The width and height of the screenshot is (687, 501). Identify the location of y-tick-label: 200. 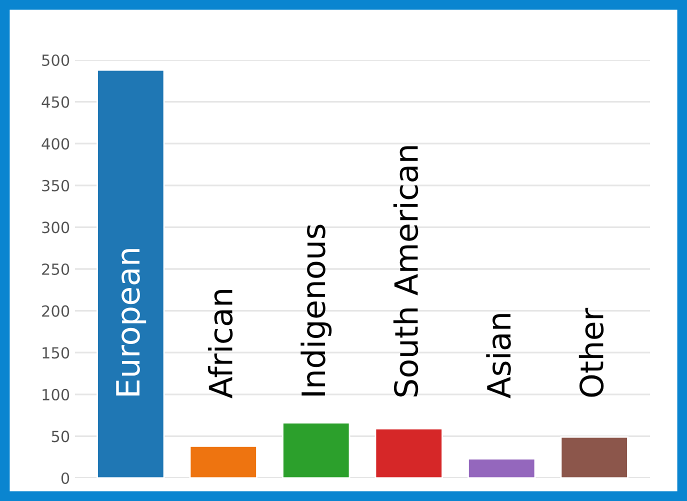
(56, 311).